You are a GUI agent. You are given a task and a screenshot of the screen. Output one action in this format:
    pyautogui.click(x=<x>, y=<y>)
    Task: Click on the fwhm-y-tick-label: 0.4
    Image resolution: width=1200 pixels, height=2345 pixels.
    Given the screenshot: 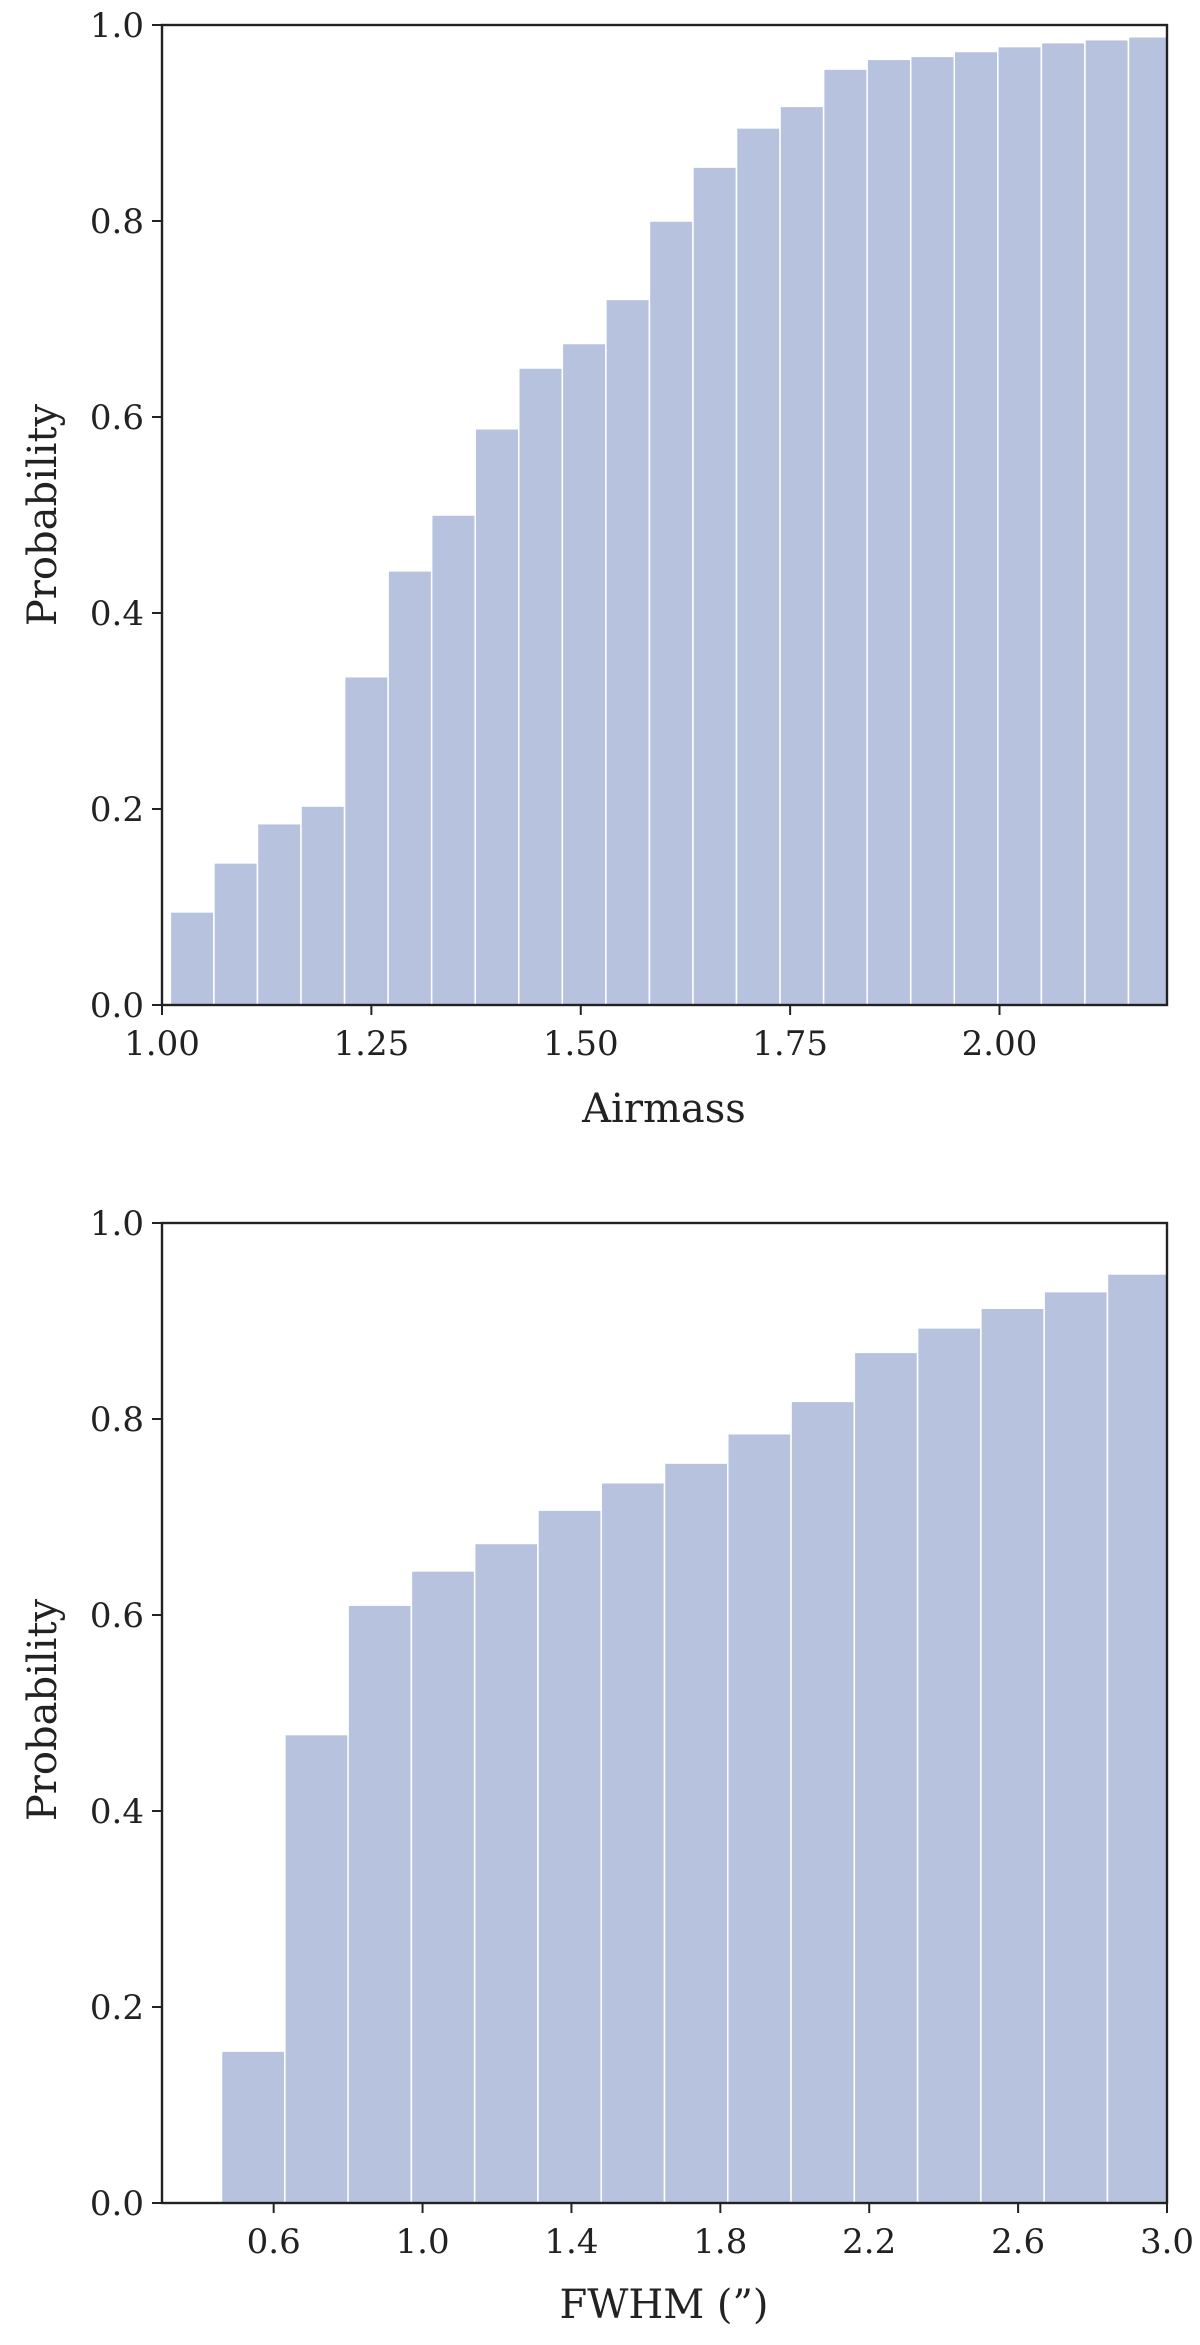 What is the action you would take?
    pyautogui.click(x=117, y=1812)
    